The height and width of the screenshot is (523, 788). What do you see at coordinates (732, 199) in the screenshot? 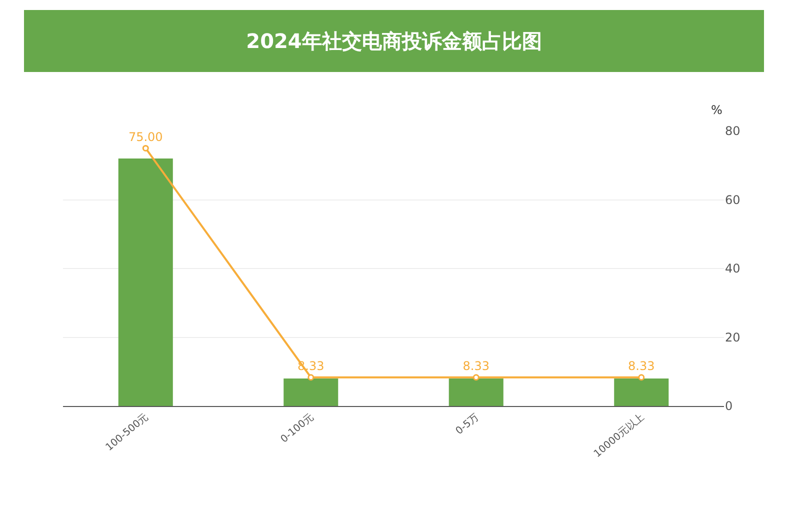
I see `y-tick-label: 60` at bounding box center [732, 199].